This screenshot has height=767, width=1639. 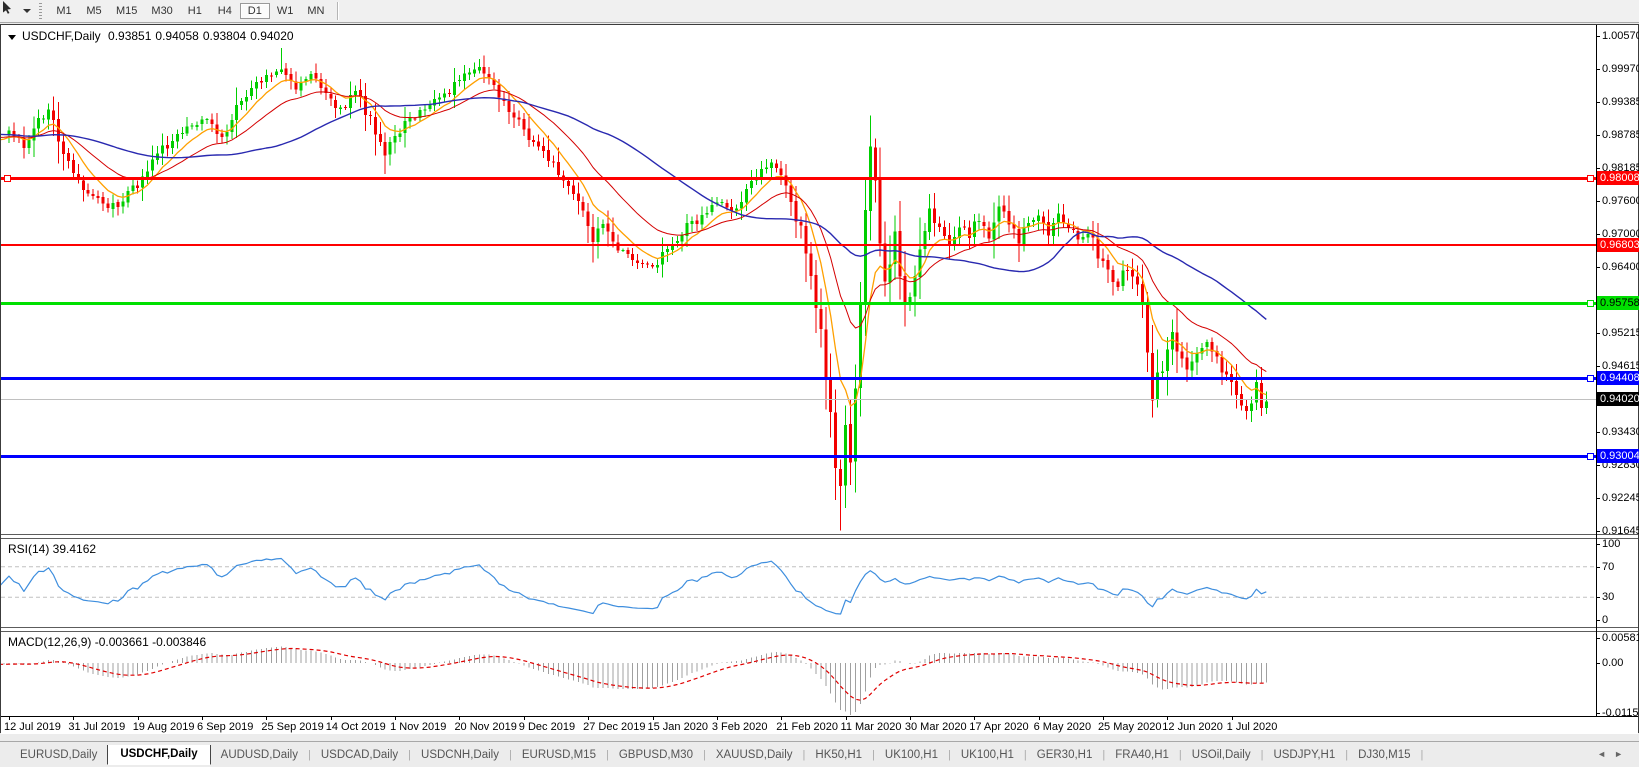 I want to click on timeframe-button-m15: M15, so click(x=127, y=11).